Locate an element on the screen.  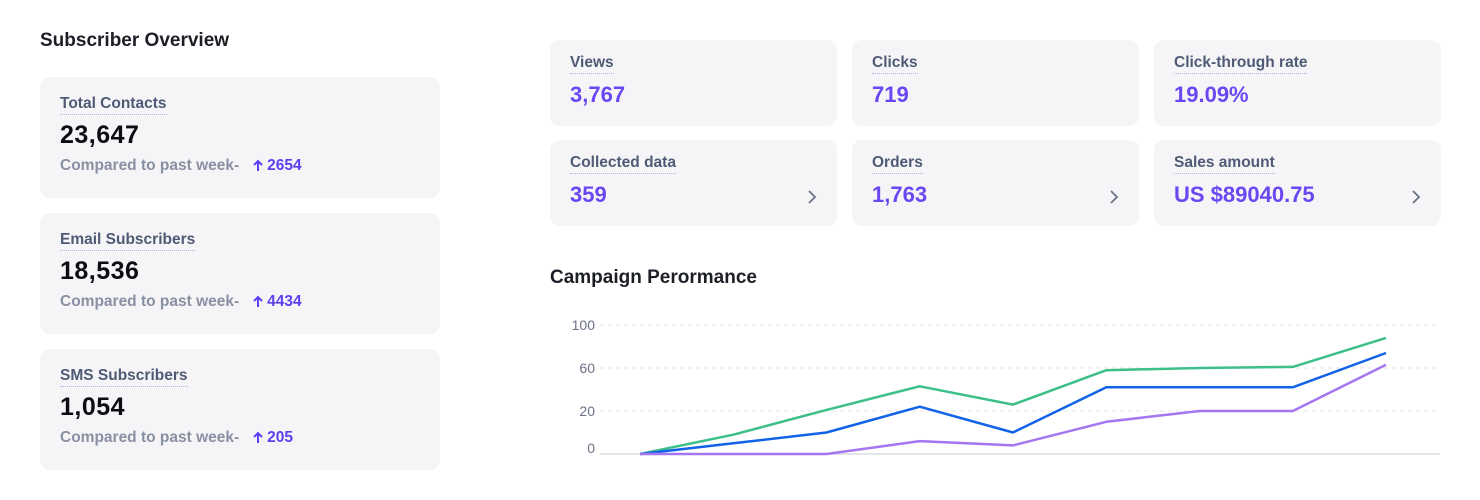
y-tick-label: 0 is located at coordinates (591, 448).